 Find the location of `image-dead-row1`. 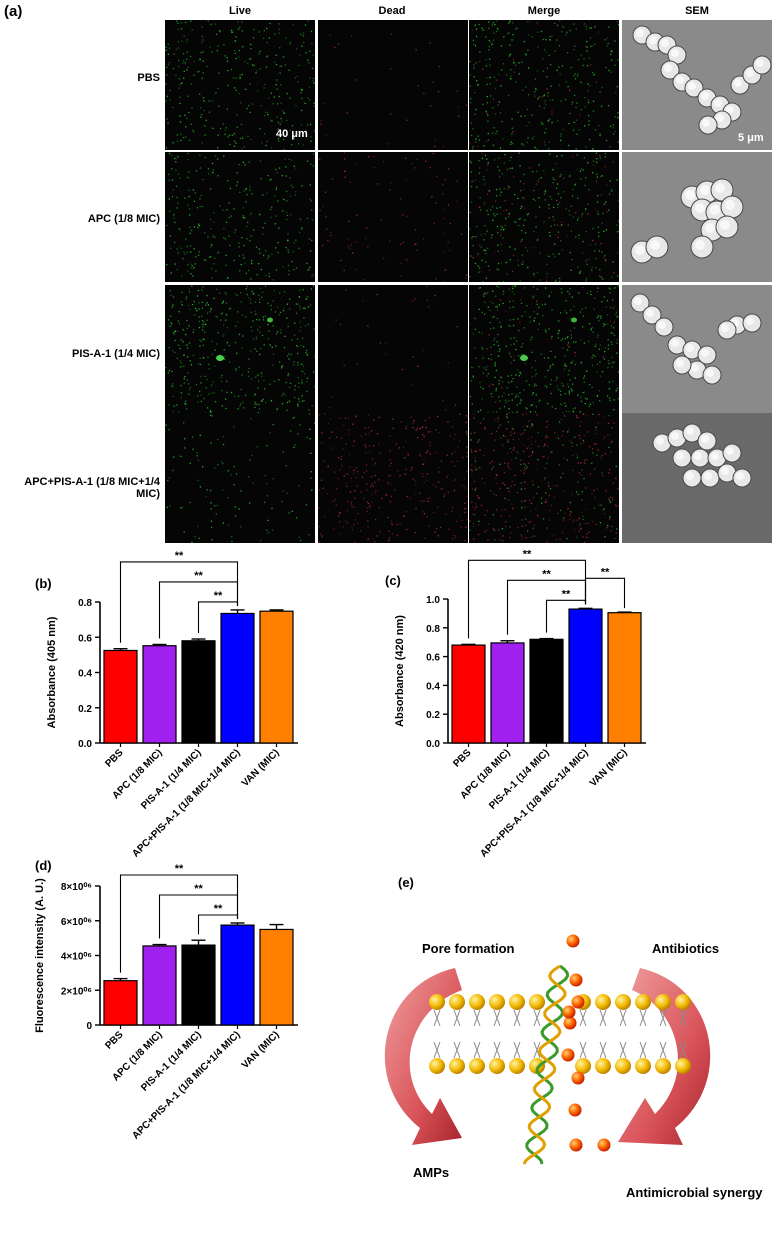

image-dead-row1 is located at coordinates (393, 85).